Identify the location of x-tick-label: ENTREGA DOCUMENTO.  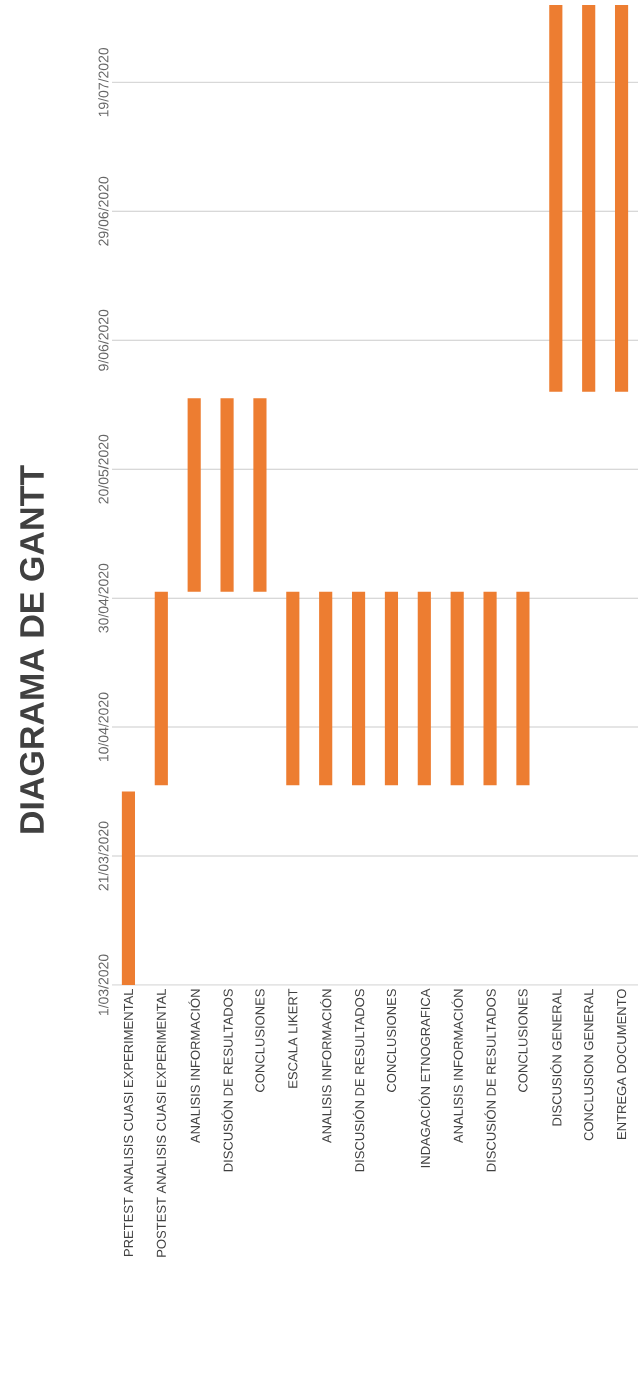
(621, 1064).